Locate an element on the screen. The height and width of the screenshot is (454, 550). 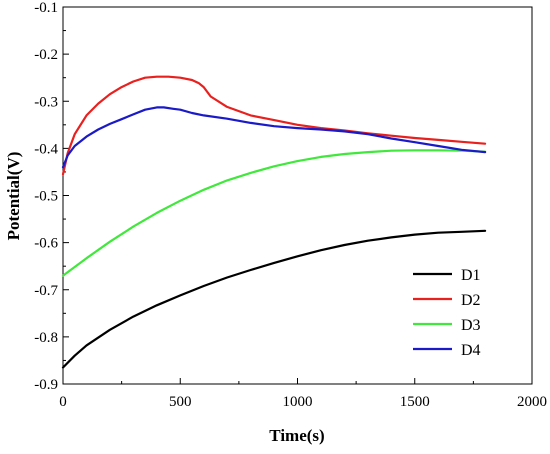
x-tick-label: 500 is located at coordinates (180, 402).